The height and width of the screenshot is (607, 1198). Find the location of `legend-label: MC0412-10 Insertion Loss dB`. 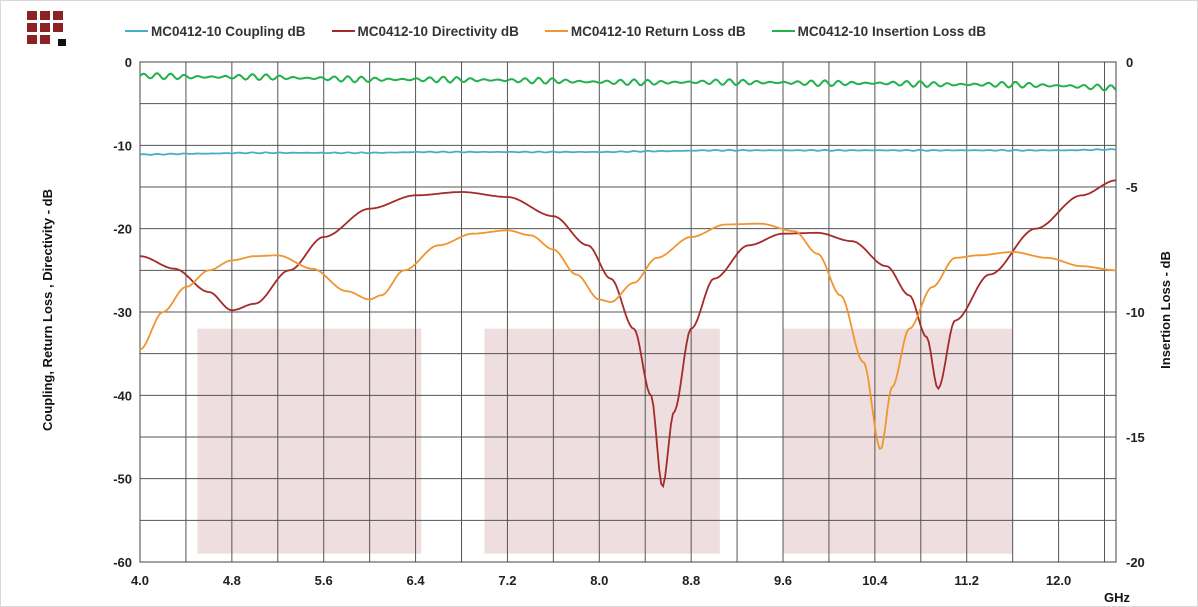

legend-label: MC0412-10 Insertion Loss dB is located at coordinates (891, 31).